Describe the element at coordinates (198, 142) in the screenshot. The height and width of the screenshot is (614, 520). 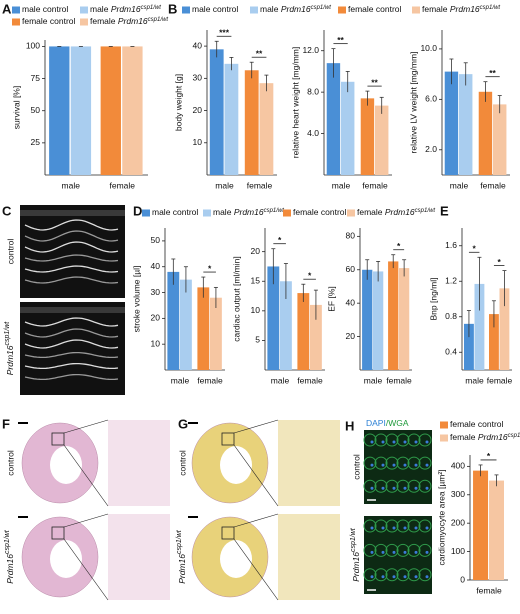
I see `y-tick-label: 10` at that location.